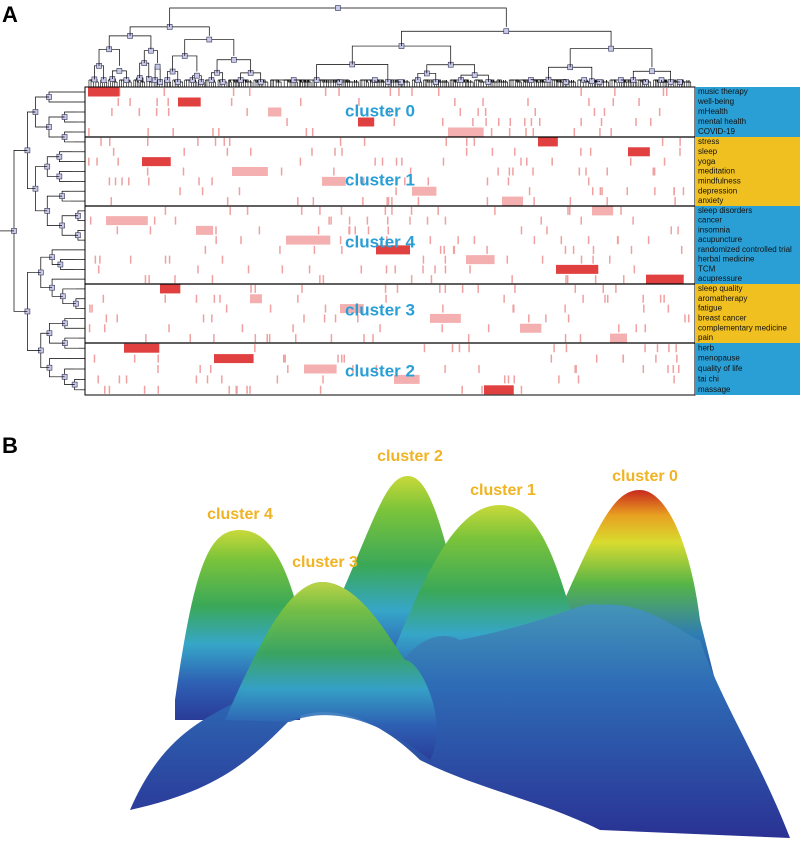 Image resolution: width=800 pixels, height=843 pixels. I want to click on keyword-label: sleep, so click(708, 151).